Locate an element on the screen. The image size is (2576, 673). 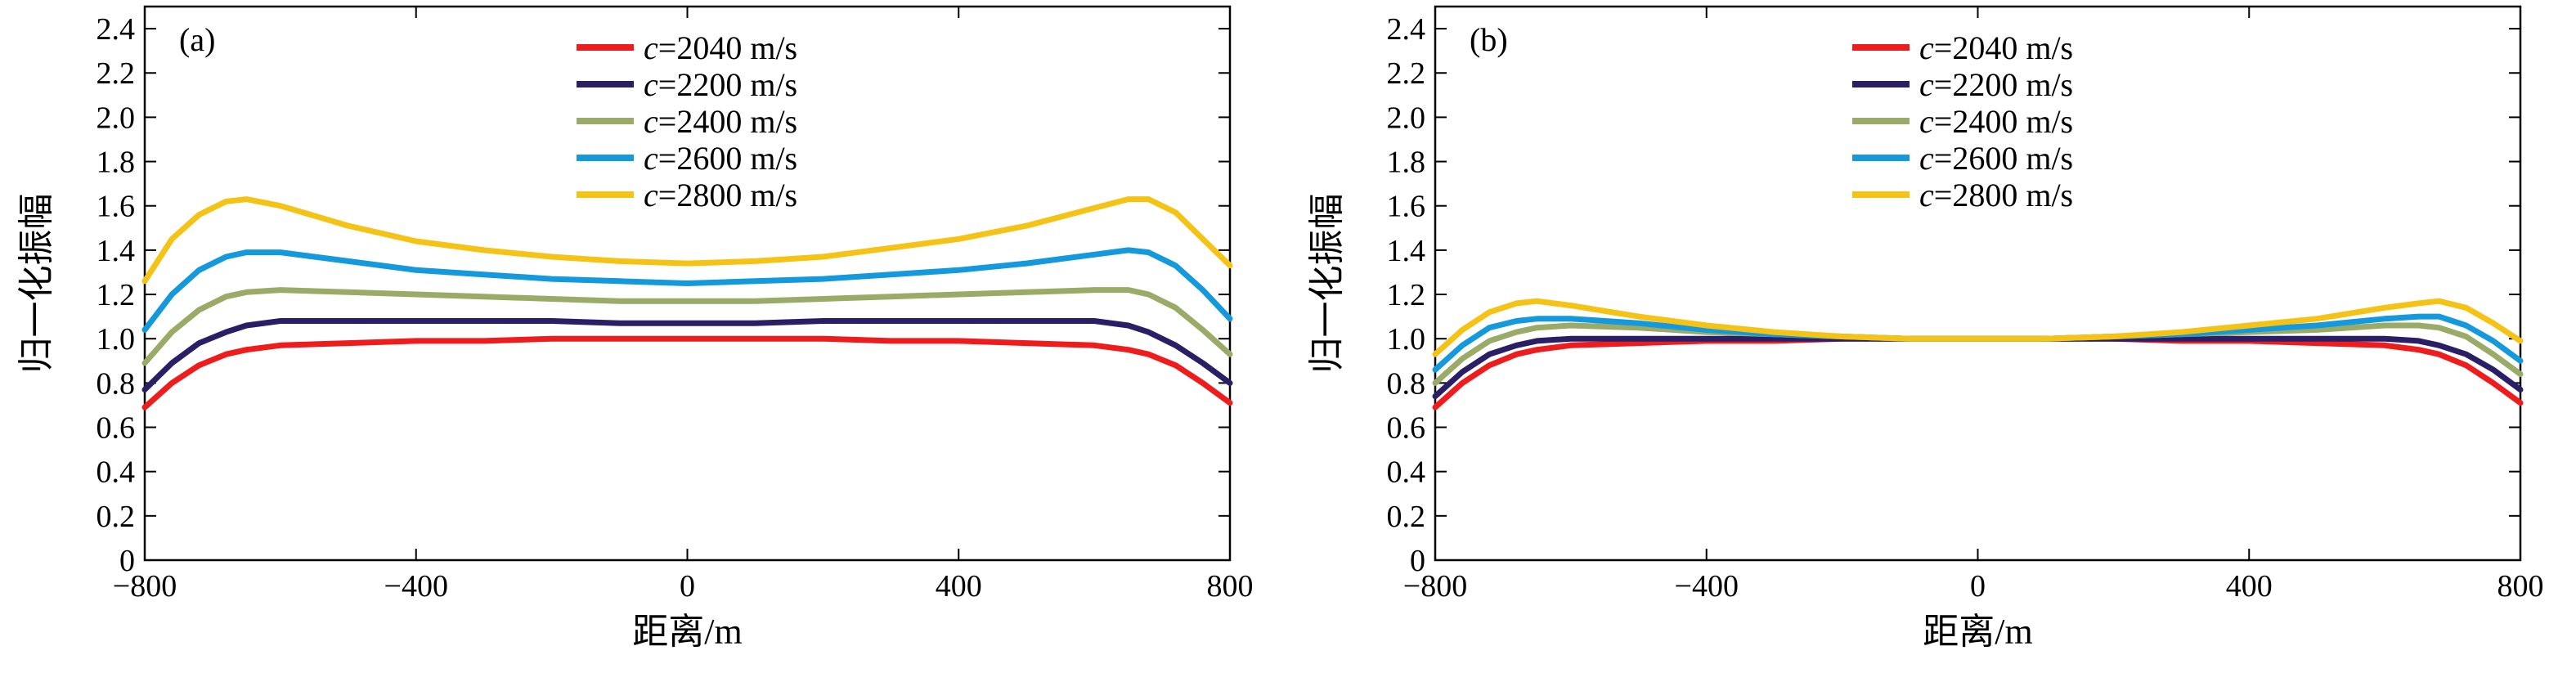
panel-a-y-tick-label: 1.8 is located at coordinates (116, 163).